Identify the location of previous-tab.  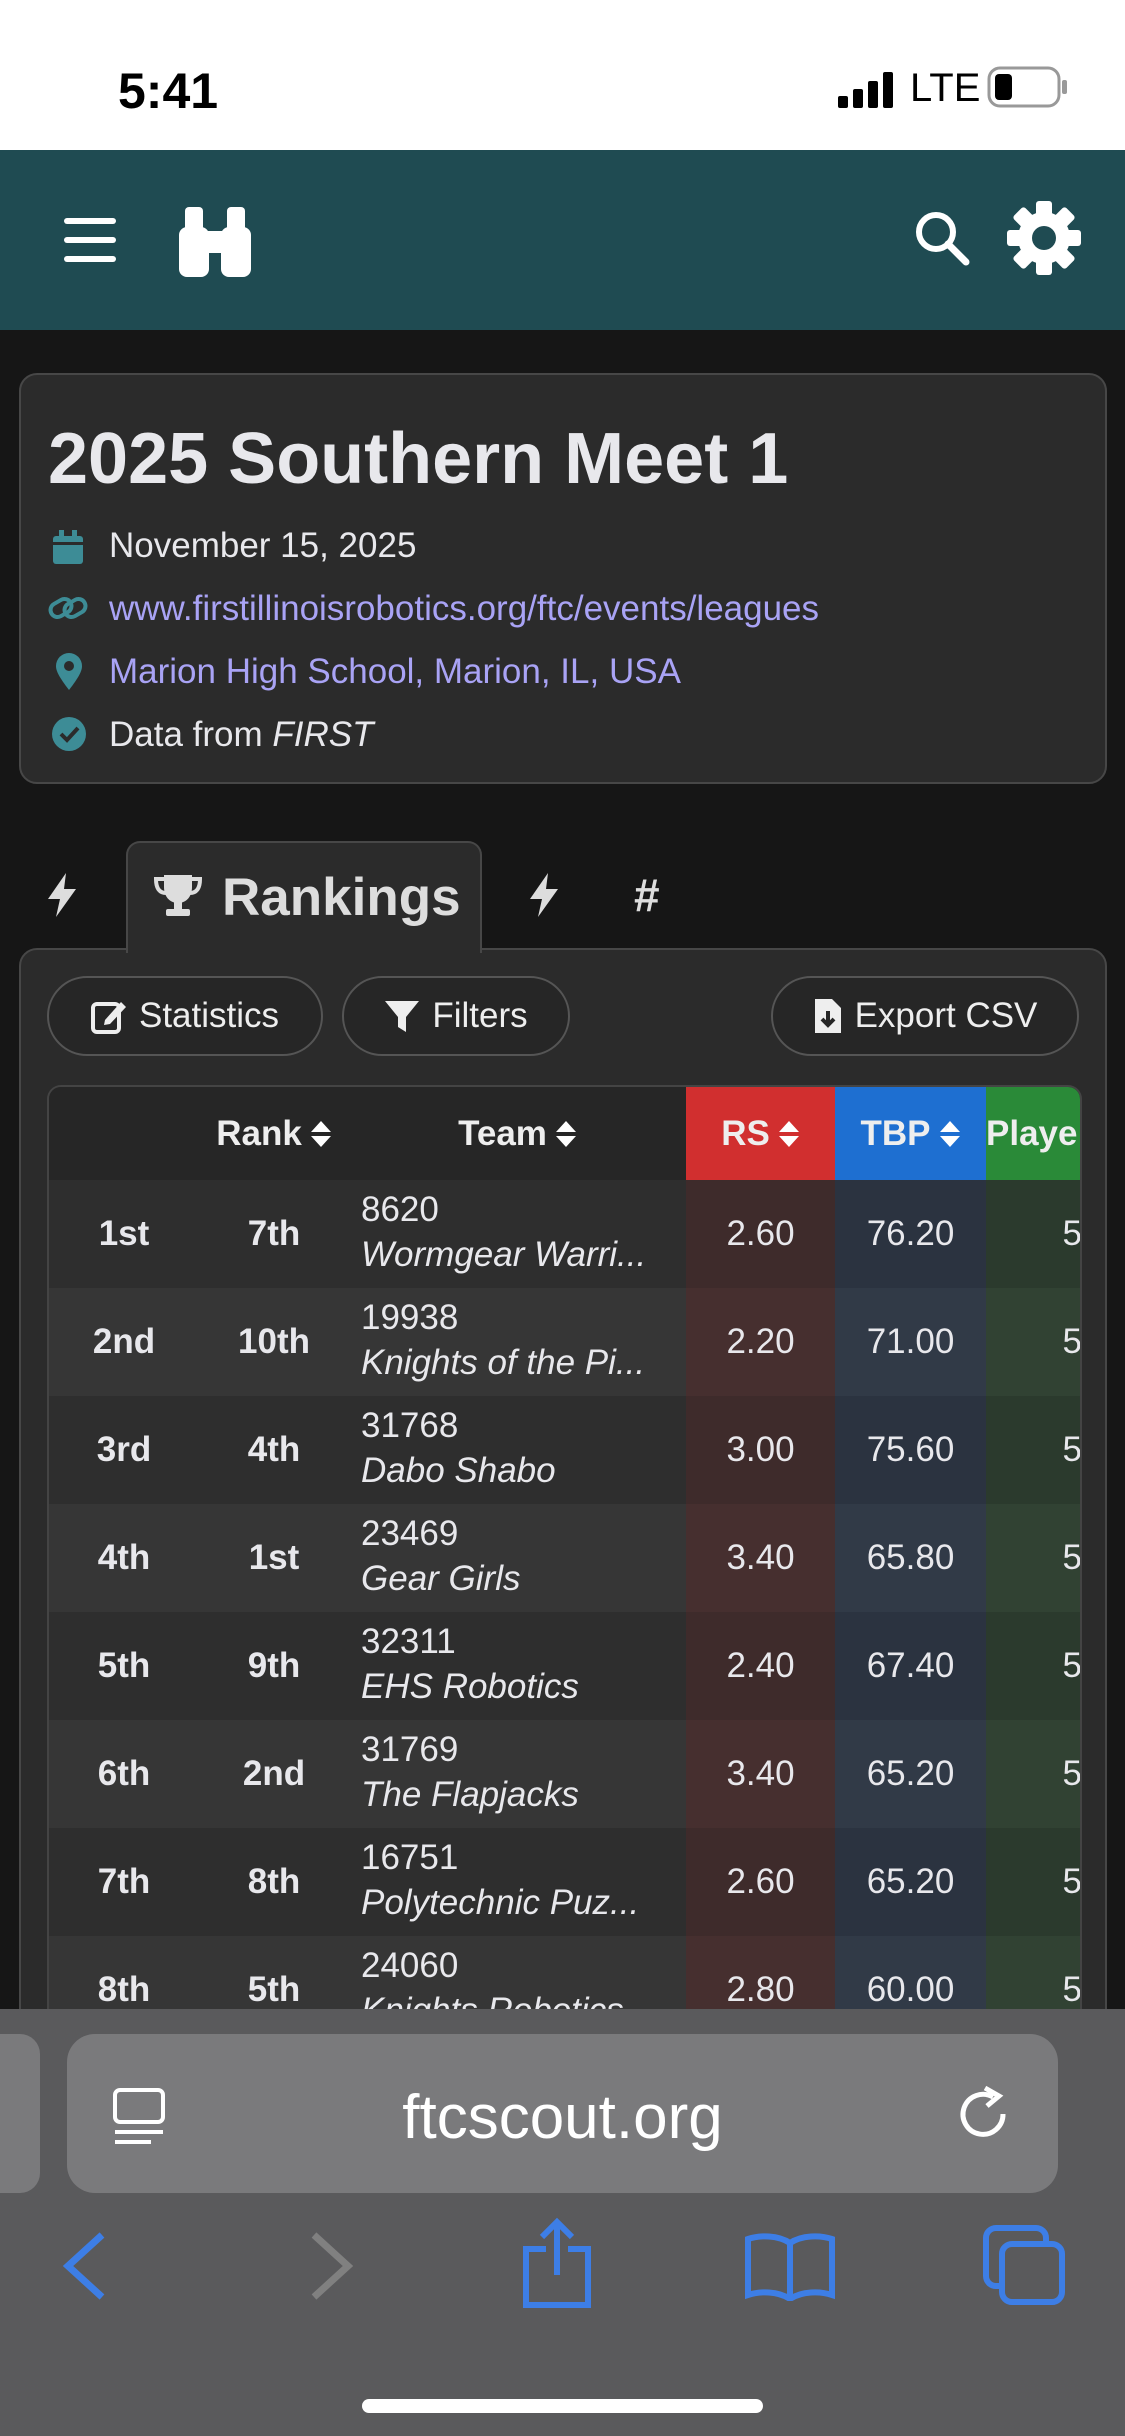
(20, 2113).